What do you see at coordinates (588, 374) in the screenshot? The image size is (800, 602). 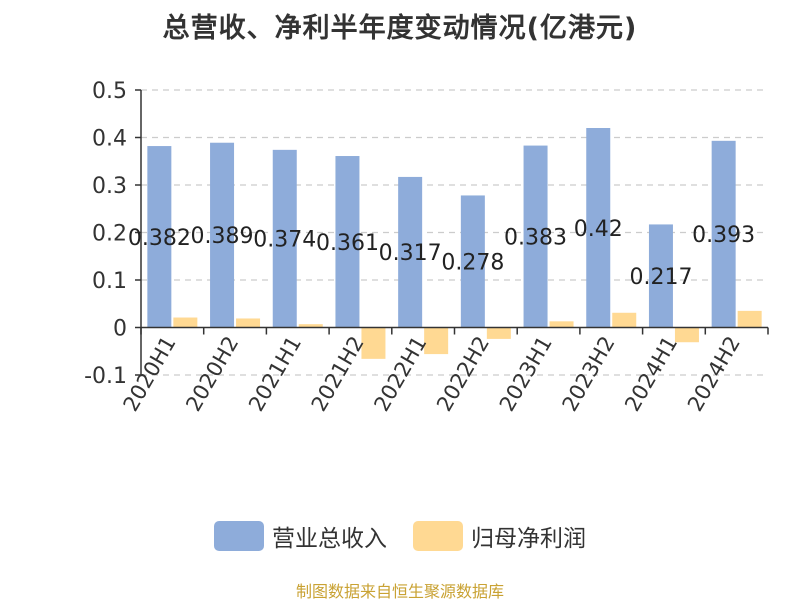 I see `x-tick-label-7: 2023H2` at bounding box center [588, 374].